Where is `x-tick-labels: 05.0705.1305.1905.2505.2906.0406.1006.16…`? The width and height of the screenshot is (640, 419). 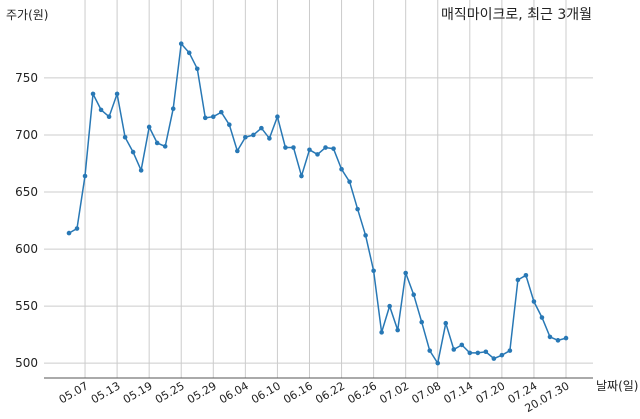 x-tick-labels: 05.0705.1305.1905.2505.2906.0406.1006.16… is located at coordinates (314, 397).